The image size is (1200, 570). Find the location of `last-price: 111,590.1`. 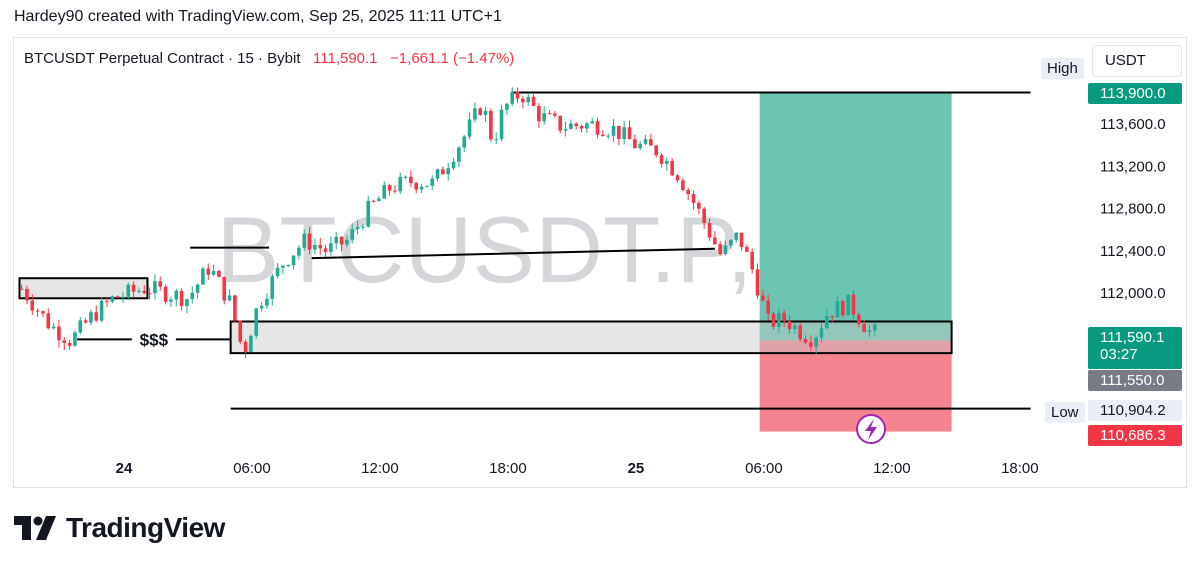

last-price: 111,590.1 is located at coordinates (345, 58).